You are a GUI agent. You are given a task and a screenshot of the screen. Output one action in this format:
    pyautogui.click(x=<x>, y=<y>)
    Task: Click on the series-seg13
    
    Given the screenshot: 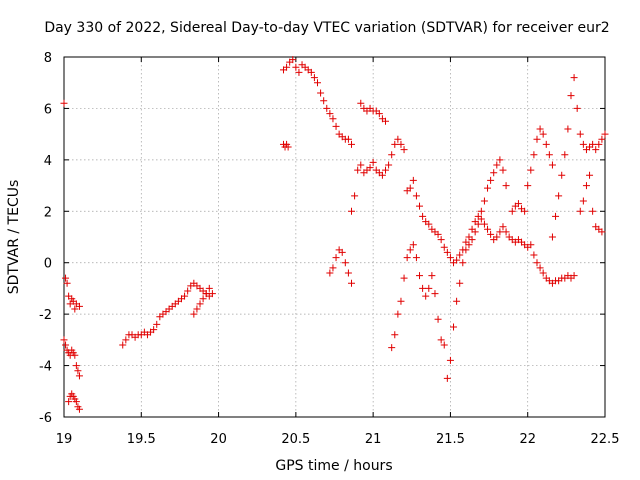 What is the action you would take?
    pyautogui.click(x=529, y=253)
    